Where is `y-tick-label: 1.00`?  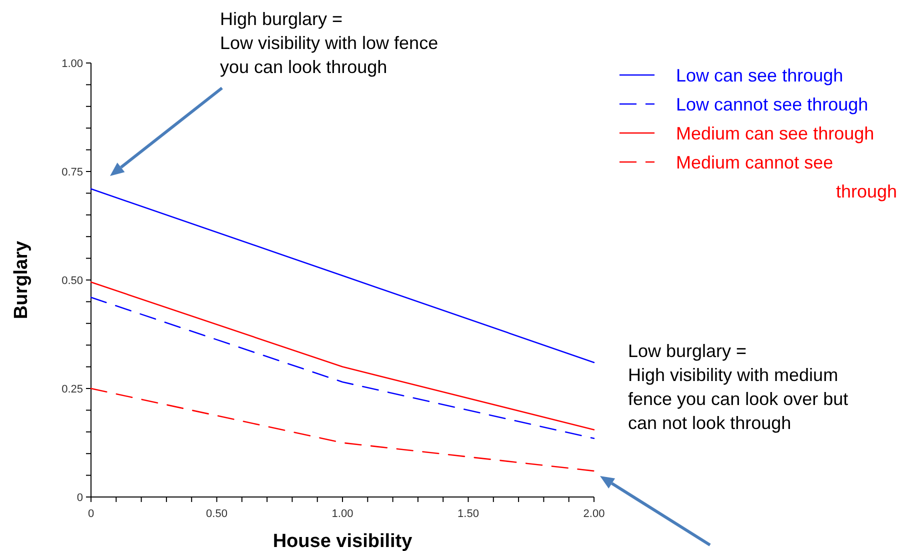 y-tick-label: 1.00 is located at coordinates (72, 64).